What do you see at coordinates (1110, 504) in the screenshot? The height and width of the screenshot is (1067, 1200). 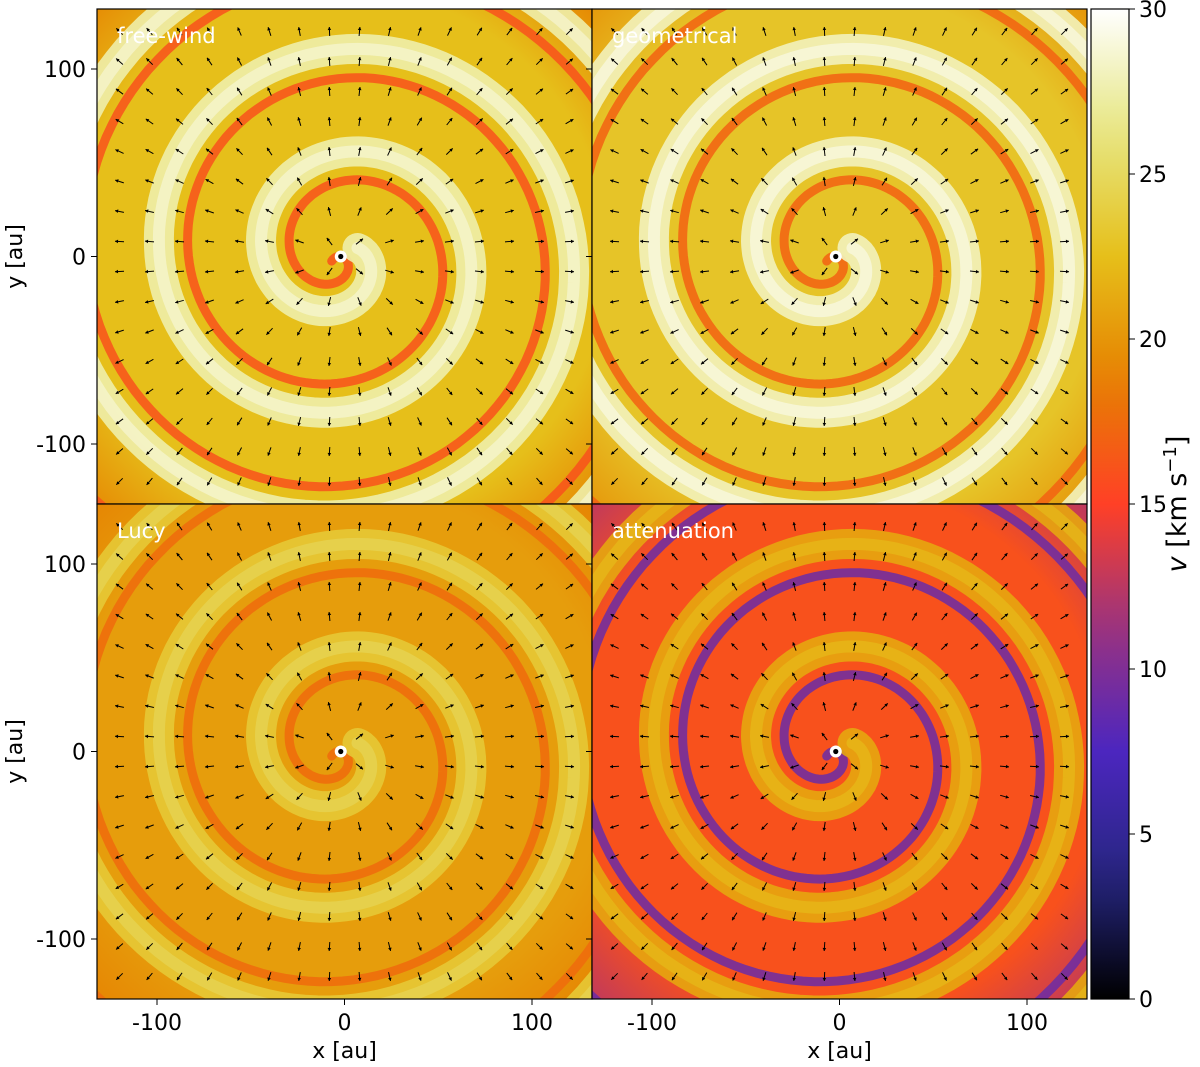 I see `colorbar` at bounding box center [1110, 504].